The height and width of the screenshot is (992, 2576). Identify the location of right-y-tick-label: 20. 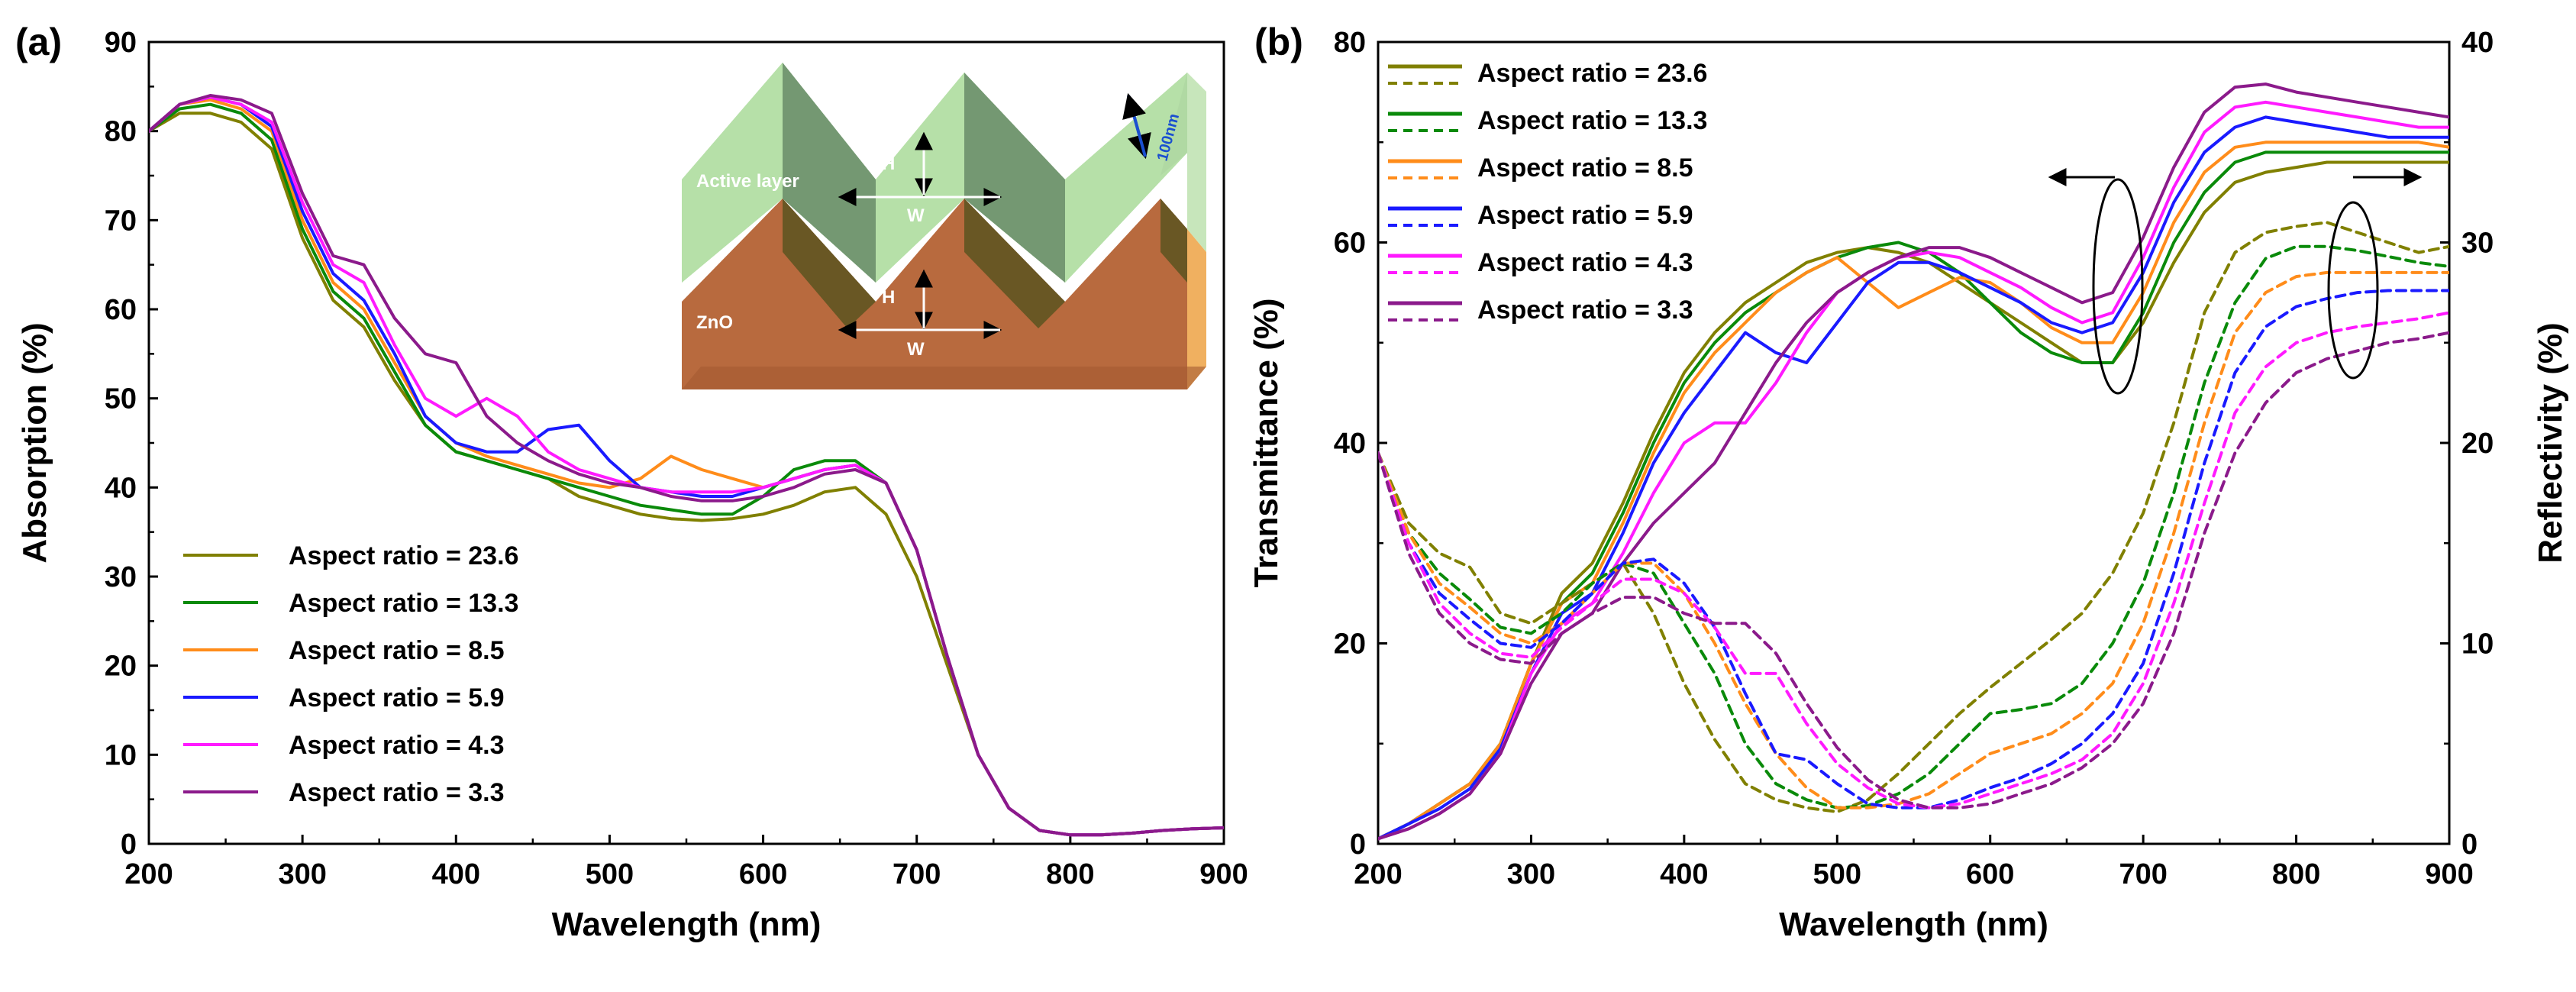
(2477, 444).